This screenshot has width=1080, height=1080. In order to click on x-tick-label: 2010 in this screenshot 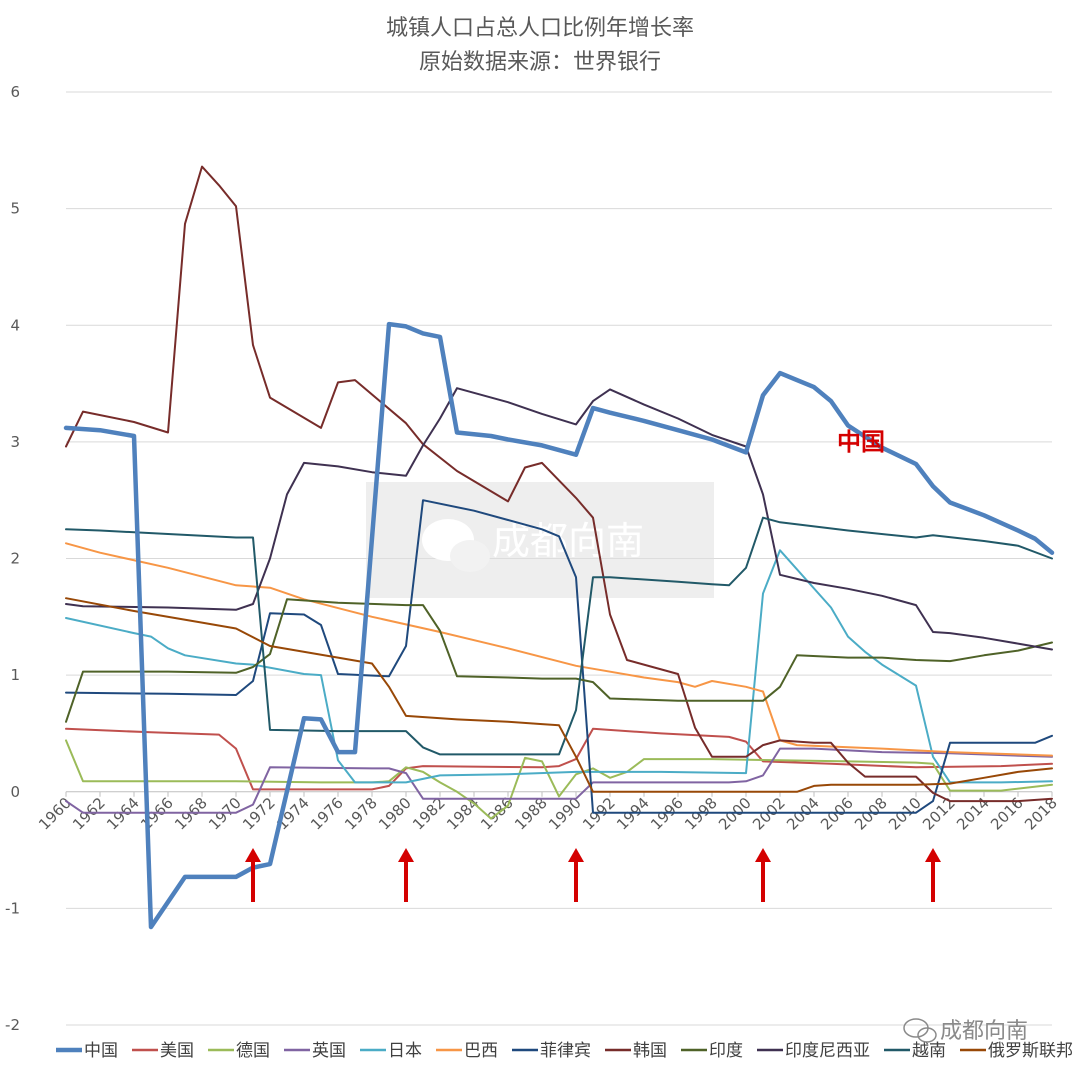, I will do `click(905, 814)`.